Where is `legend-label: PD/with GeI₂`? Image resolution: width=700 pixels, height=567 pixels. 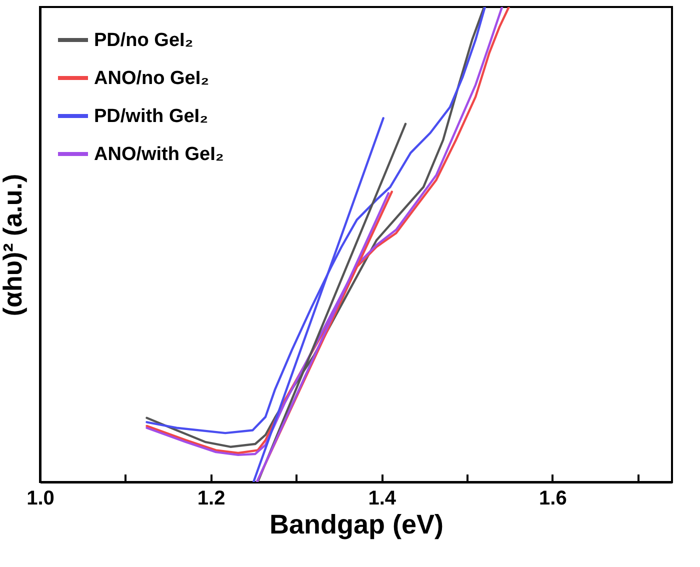 legend-label: PD/with GeI₂ is located at coordinates (151, 116).